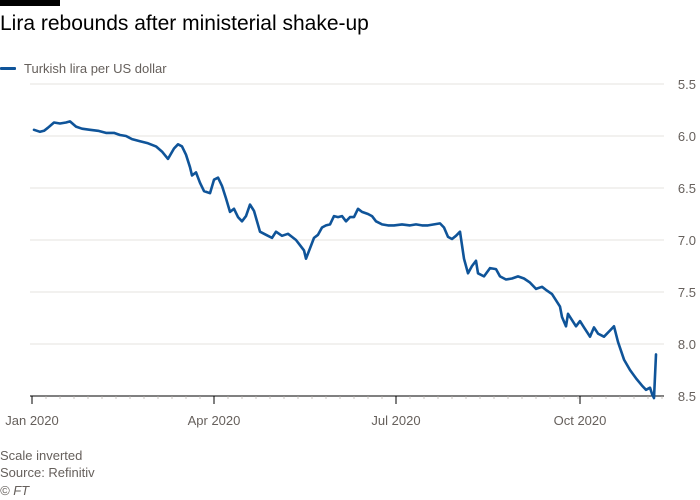  I want to click on chart-title: Lira rebounds after ministerial shake-up, so click(184, 23).